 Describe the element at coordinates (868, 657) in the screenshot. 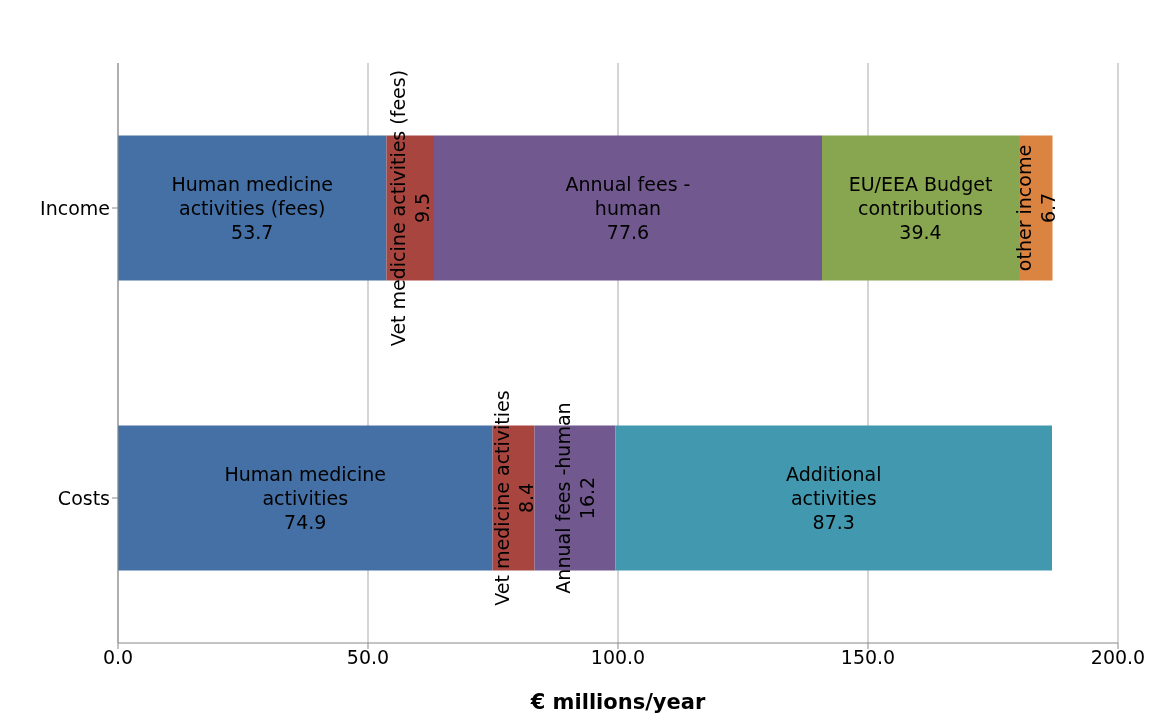

I see `x-tick-label: 150.0` at that location.